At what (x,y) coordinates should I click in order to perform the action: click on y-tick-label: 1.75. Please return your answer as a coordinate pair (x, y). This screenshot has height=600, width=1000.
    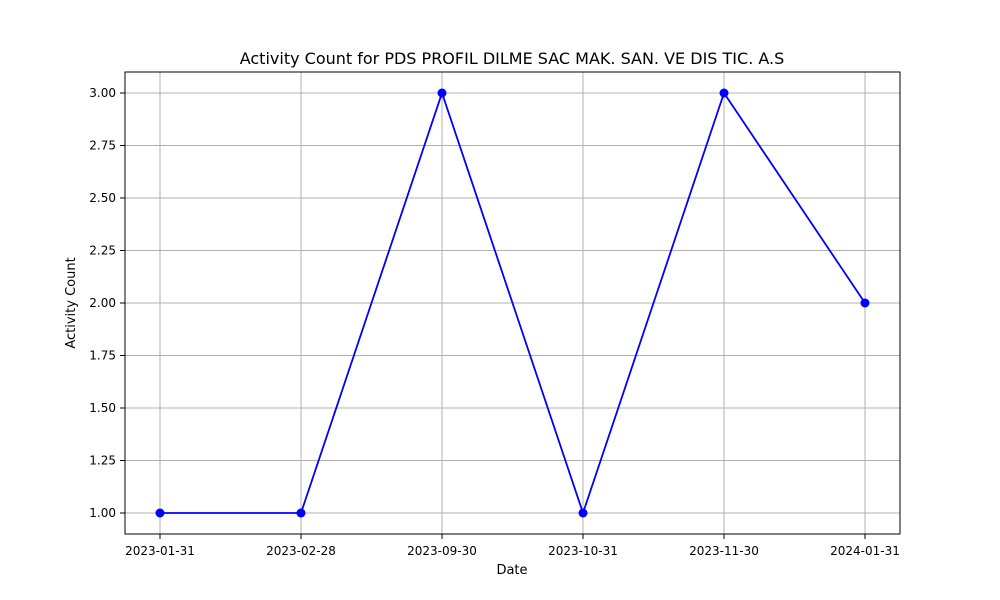
    Looking at the image, I should click on (102, 356).